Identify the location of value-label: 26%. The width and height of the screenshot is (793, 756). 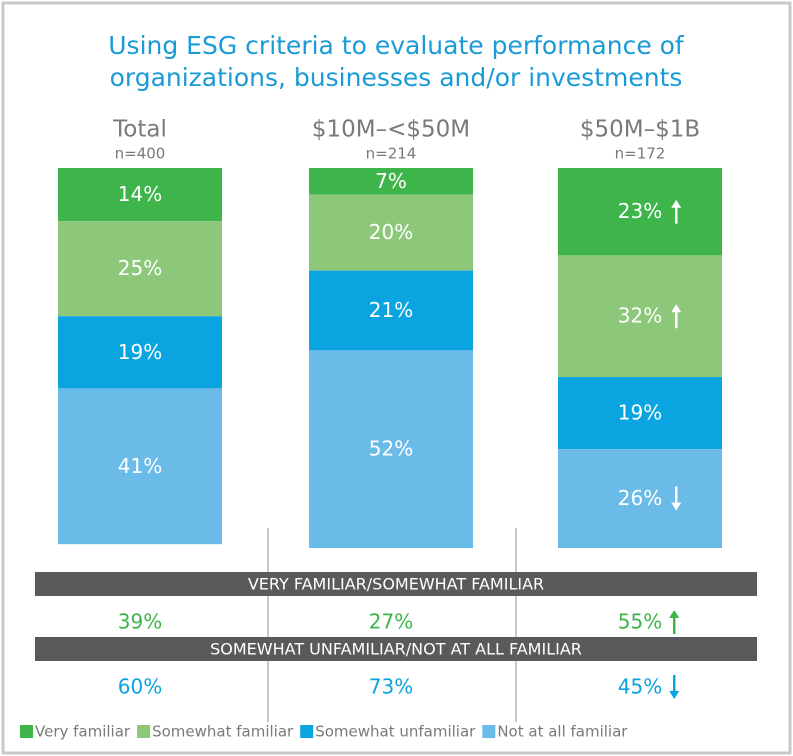
(640, 498).